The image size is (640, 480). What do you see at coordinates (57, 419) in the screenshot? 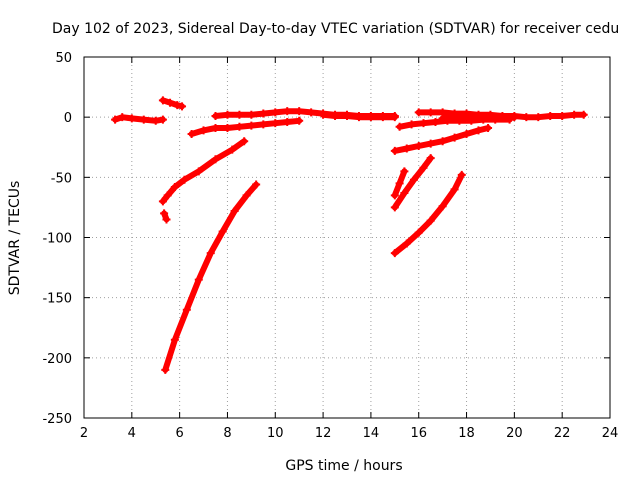
I see `y-tick-label: -250` at bounding box center [57, 419].